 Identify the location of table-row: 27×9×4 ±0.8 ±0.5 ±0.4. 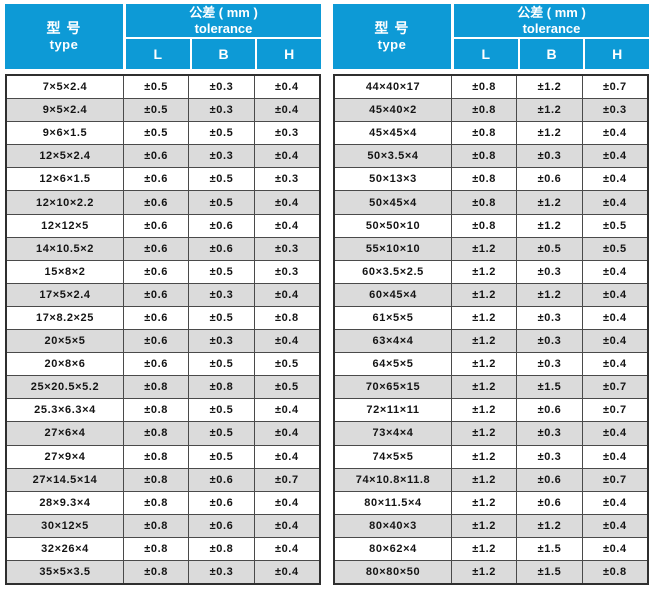
(163, 456).